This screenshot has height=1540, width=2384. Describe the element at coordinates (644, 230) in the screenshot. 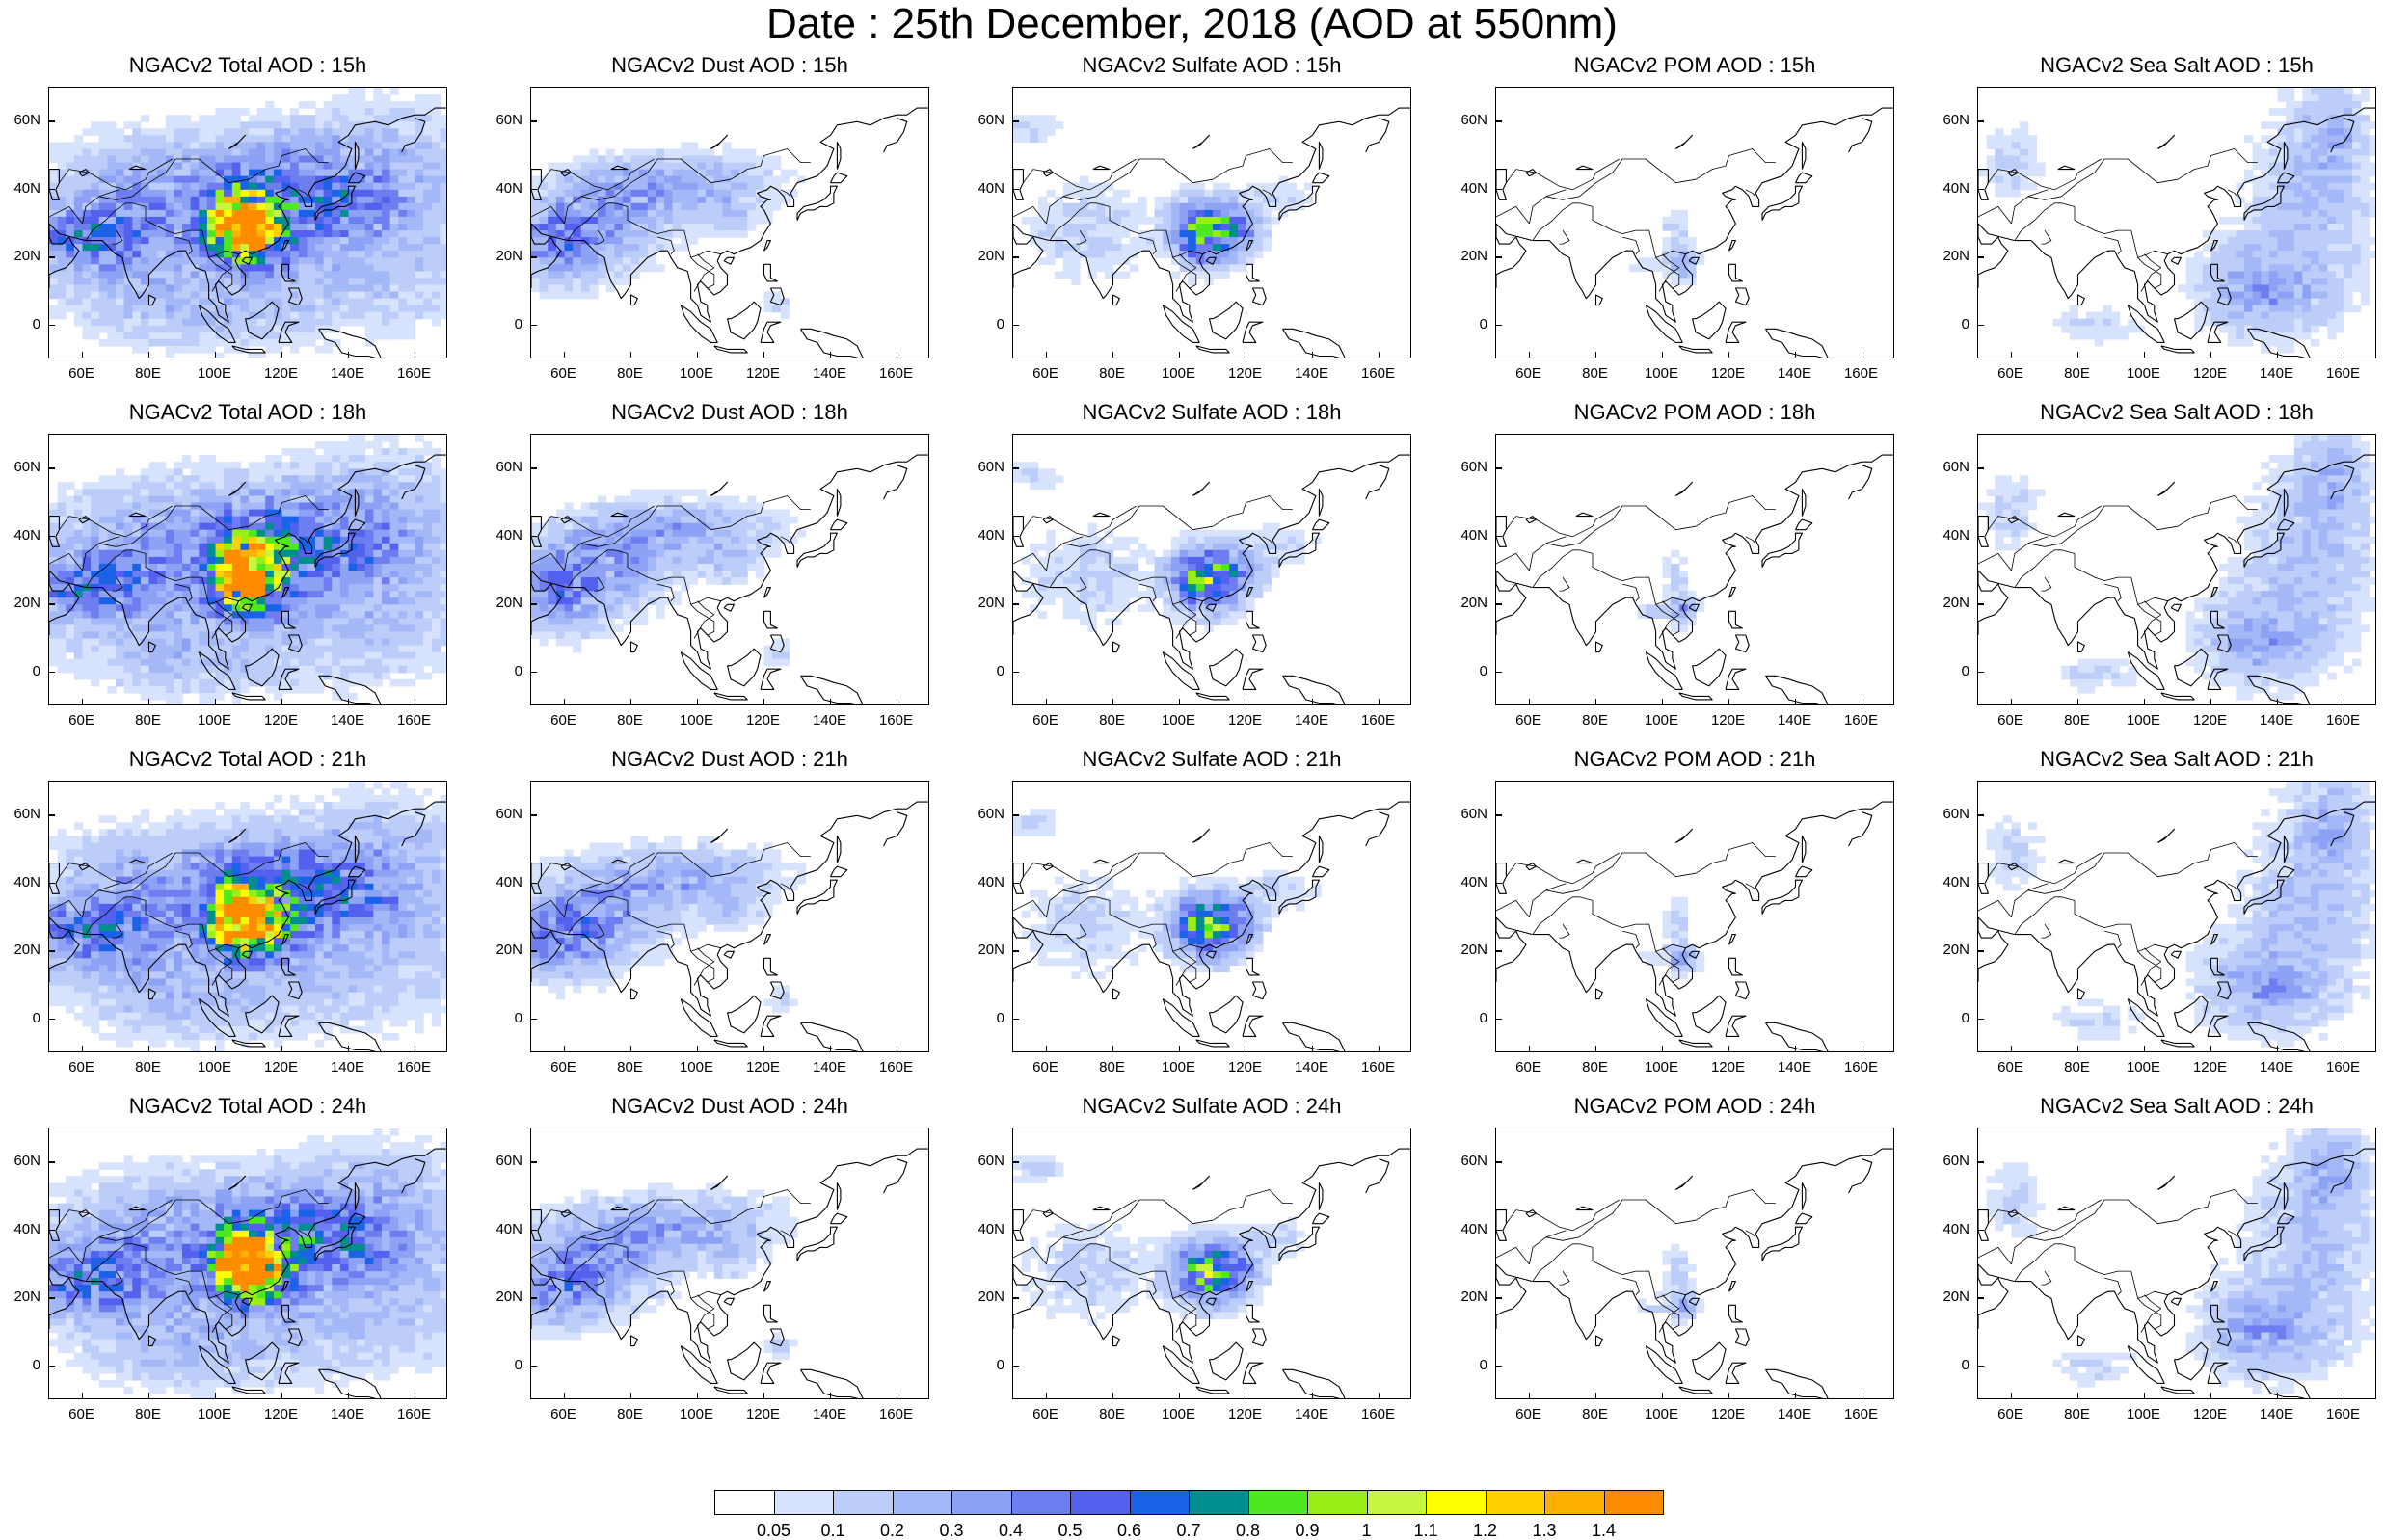

I see `country-border` at that location.